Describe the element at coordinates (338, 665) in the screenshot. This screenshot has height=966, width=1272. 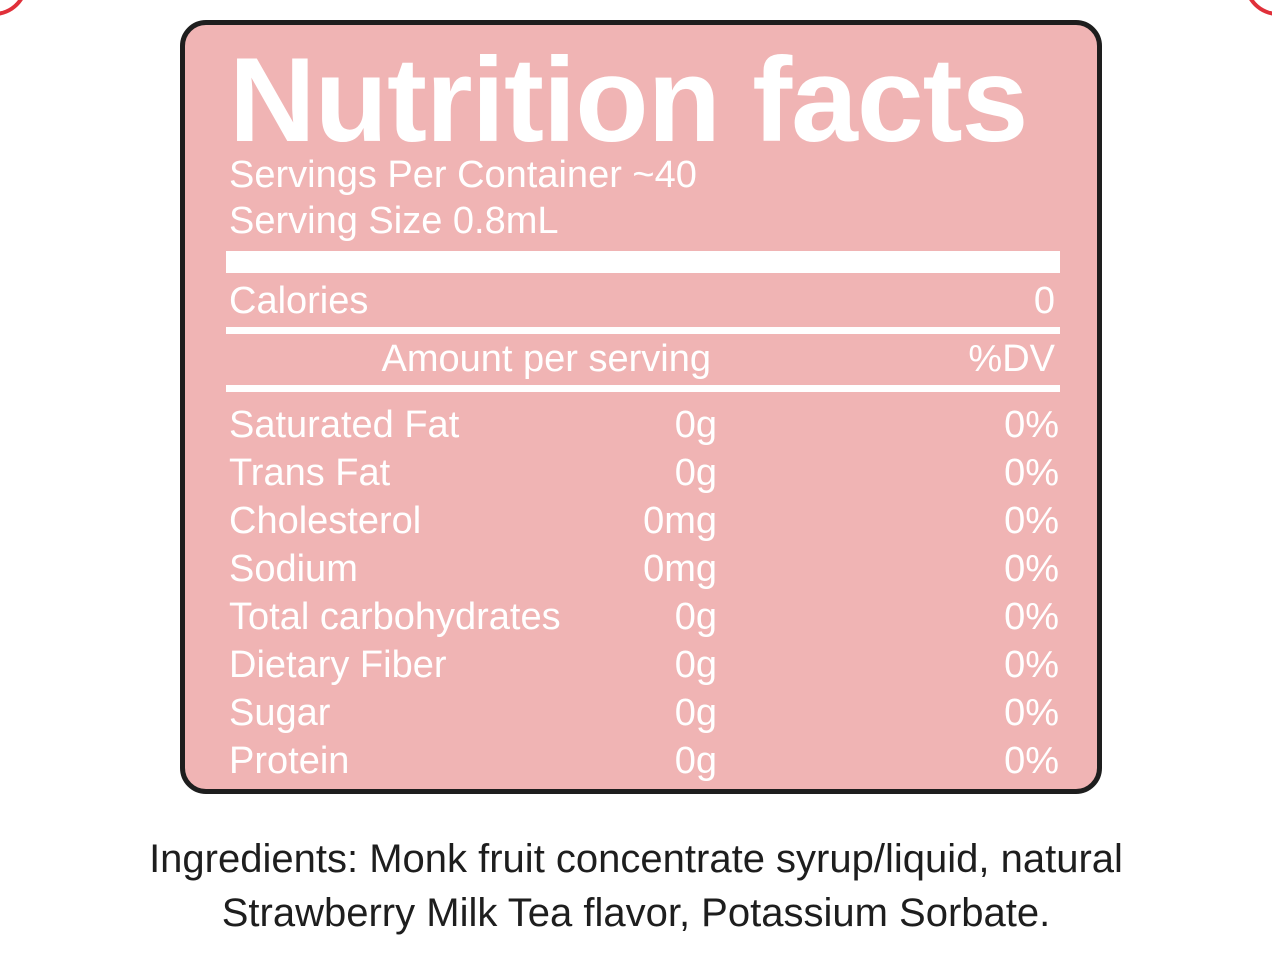
I see `nutrient-name: Dietary Fiber` at that location.